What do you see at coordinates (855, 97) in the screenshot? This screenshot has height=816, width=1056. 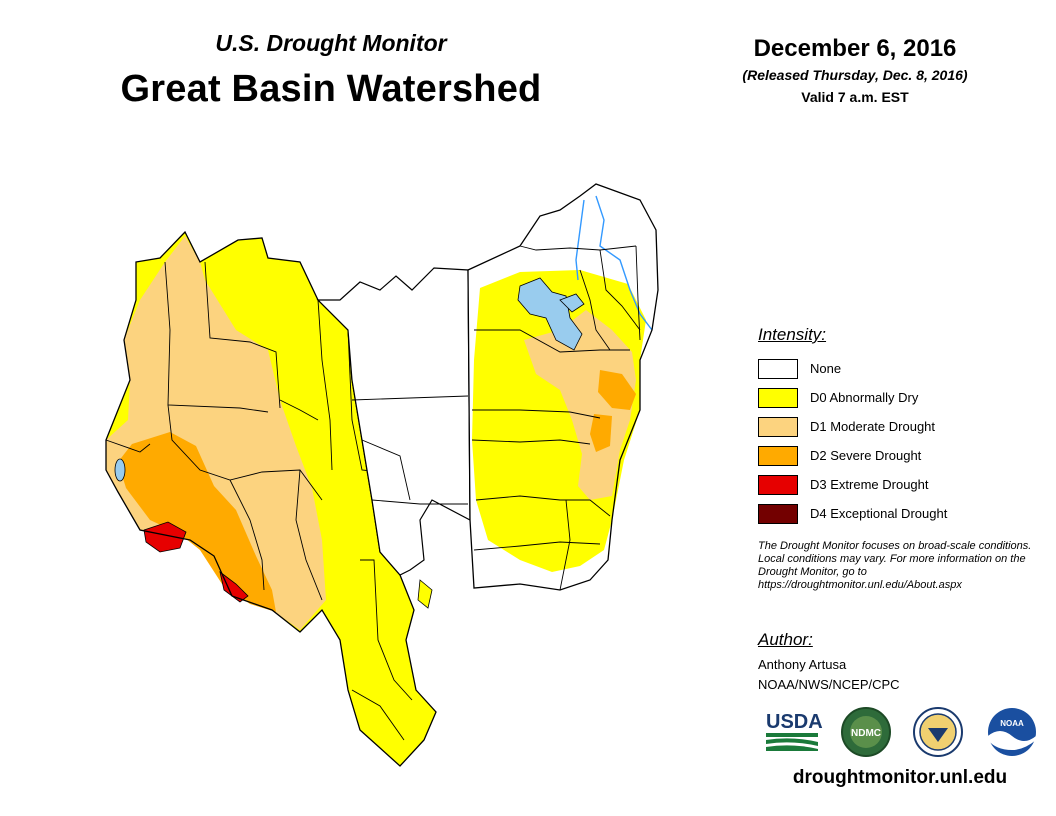 I see `valid-time: Valid 7 a.m. EST` at bounding box center [855, 97].